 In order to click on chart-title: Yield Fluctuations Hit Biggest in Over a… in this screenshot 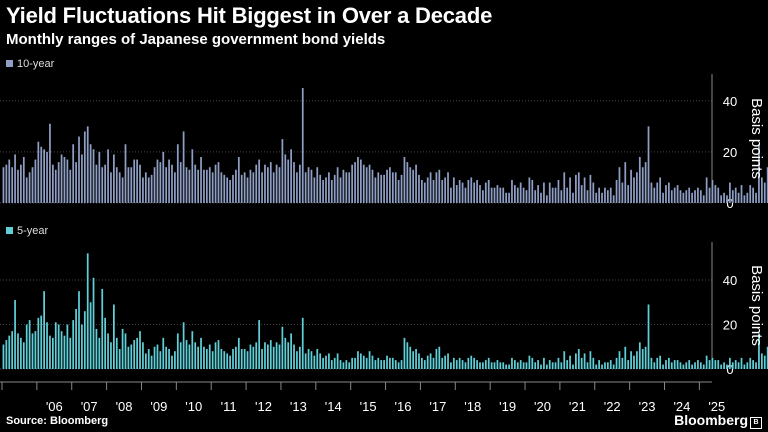, I will do `click(249, 15)`.